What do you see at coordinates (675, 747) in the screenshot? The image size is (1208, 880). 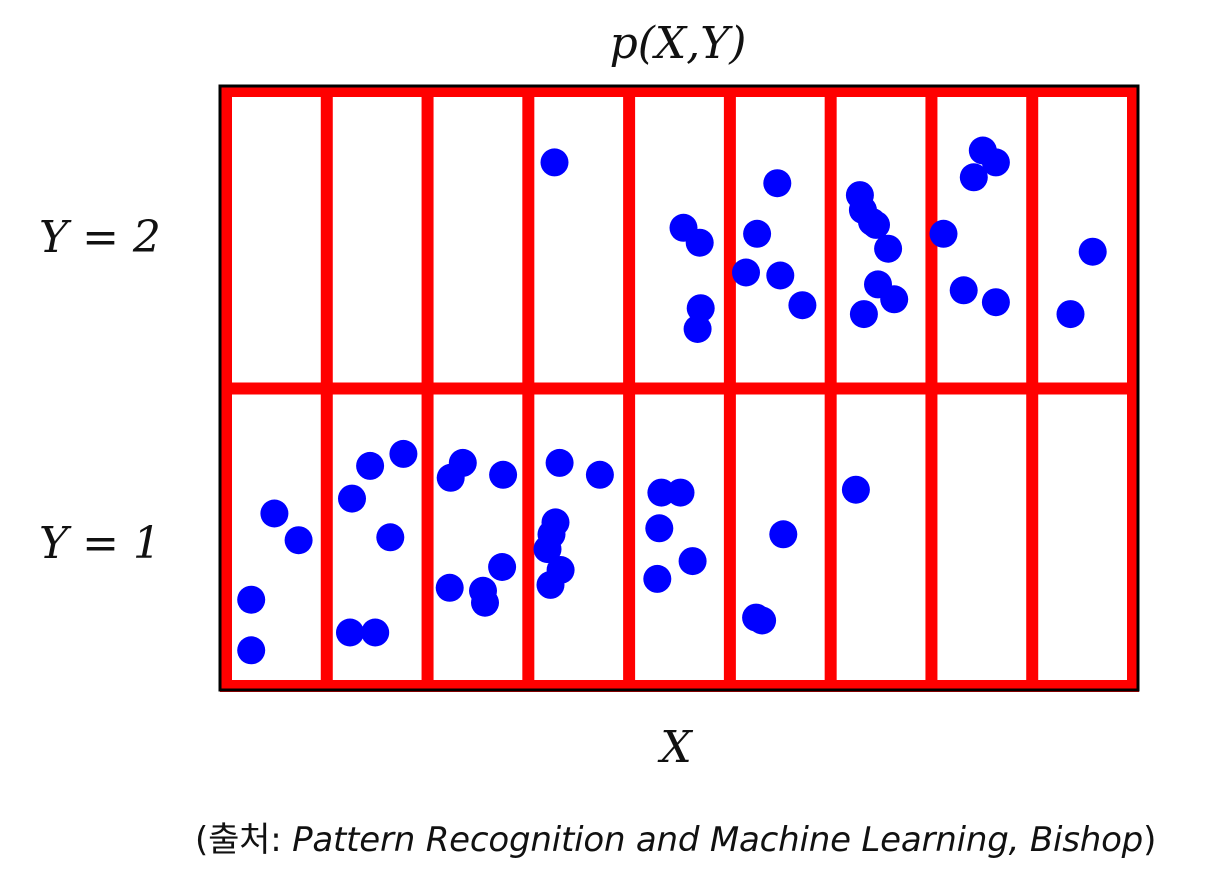 I see `x-axis-label: X` at bounding box center [675, 747].